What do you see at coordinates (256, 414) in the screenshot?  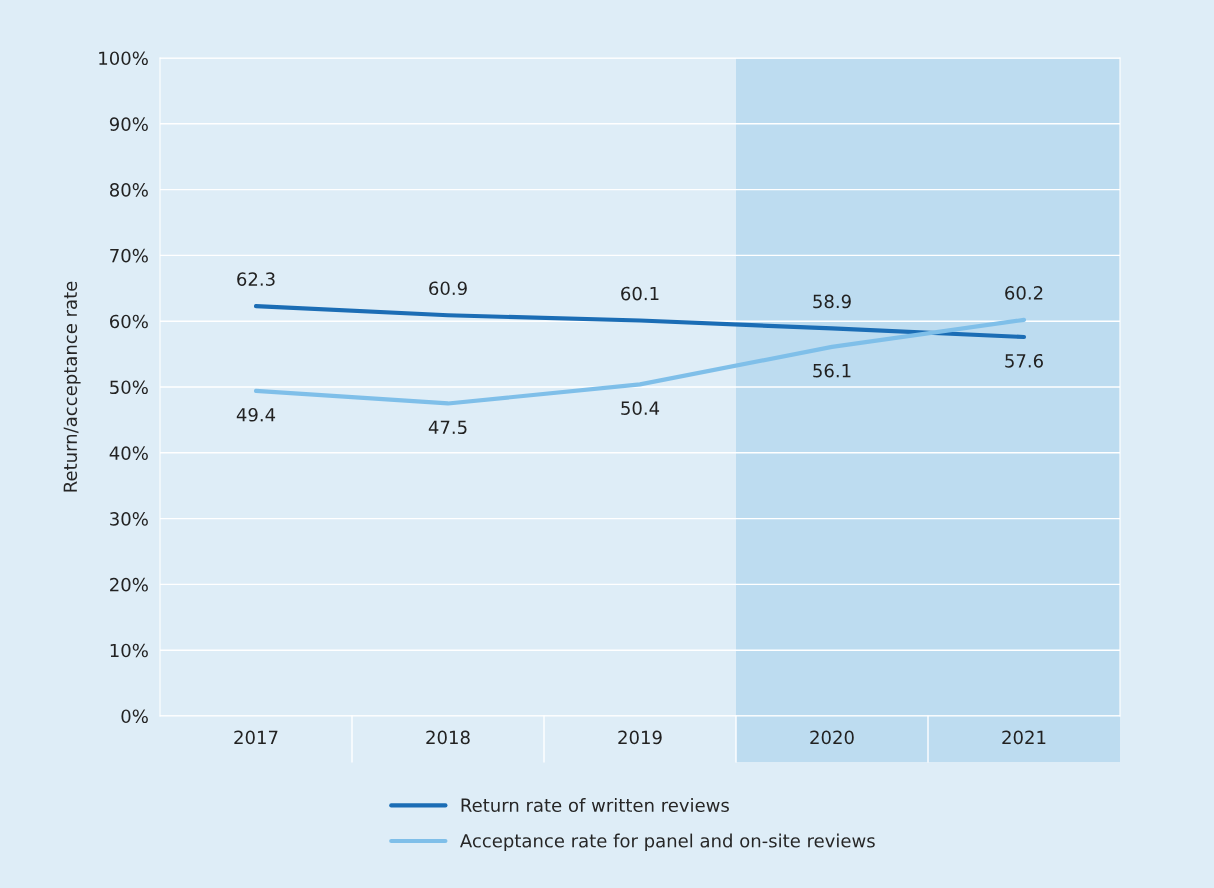 I see `data-label: 49.4` at bounding box center [256, 414].